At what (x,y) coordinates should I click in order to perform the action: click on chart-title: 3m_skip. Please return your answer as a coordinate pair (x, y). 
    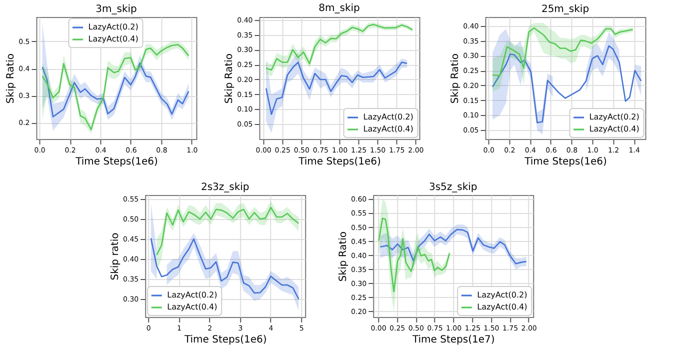
    Looking at the image, I should click on (116, 9).